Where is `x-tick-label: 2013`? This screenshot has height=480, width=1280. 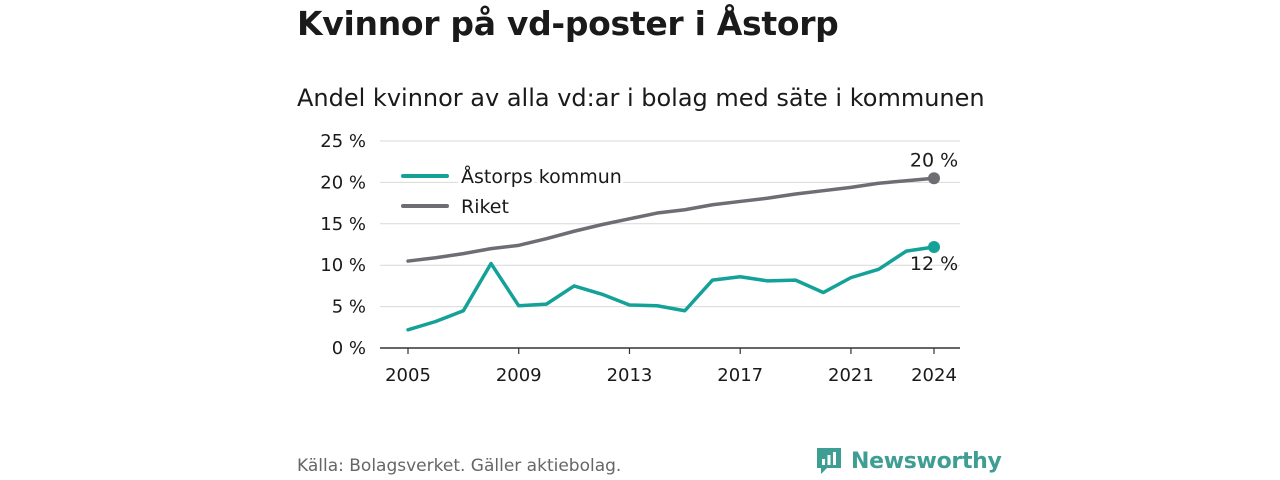 x-tick-label: 2013 is located at coordinates (630, 375).